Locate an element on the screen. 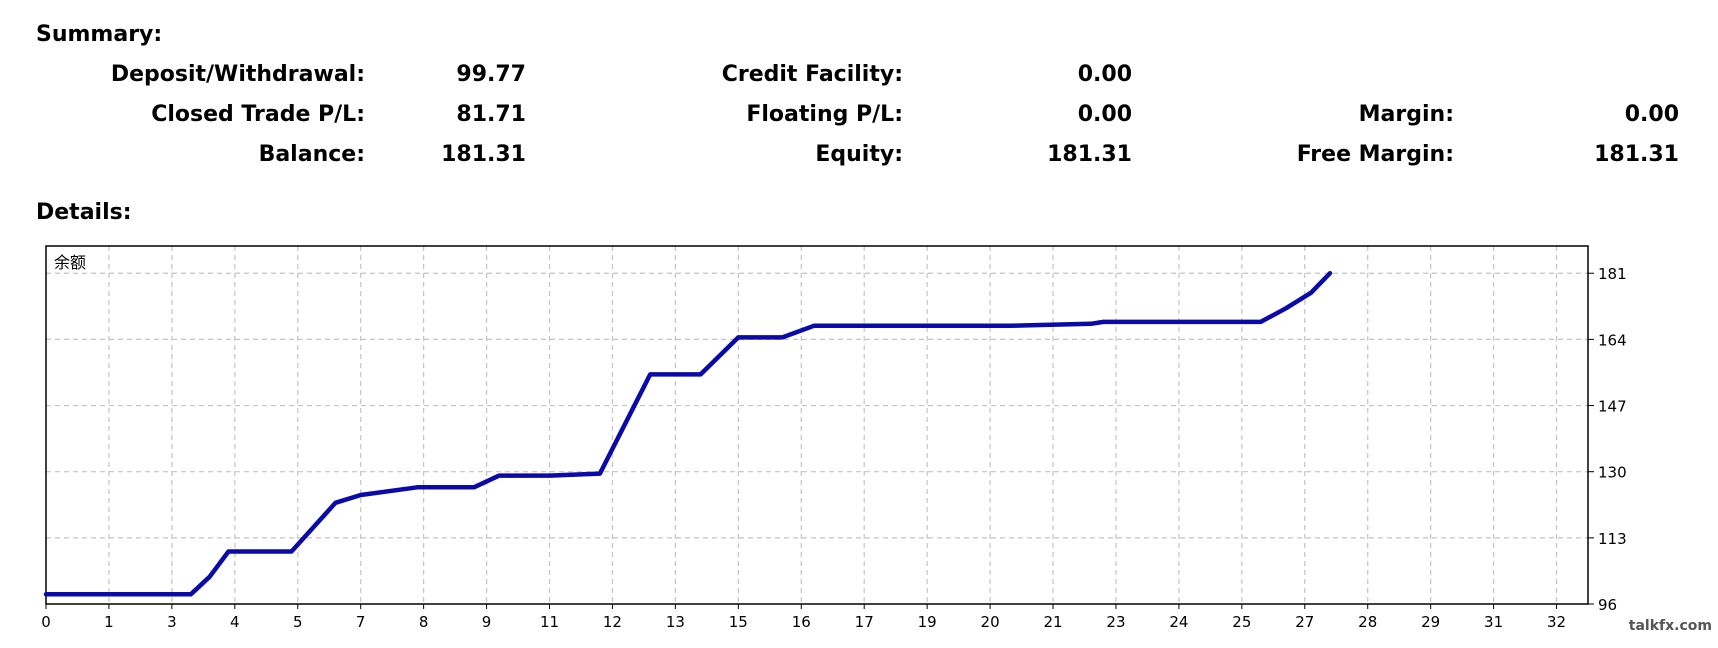  x-tick-label: 25 is located at coordinates (1241, 622).